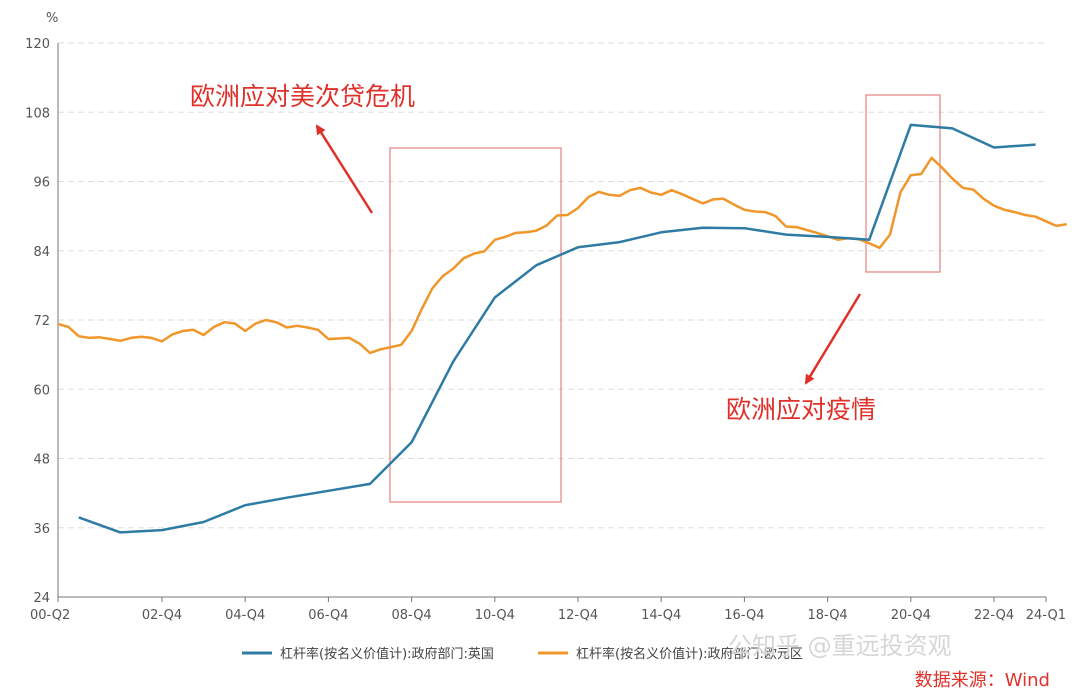 Image resolution: width=1080 pixels, height=690 pixels. Describe the element at coordinates (37, 113) in the screenshot. I see `y-tick-label: 108` at that location.